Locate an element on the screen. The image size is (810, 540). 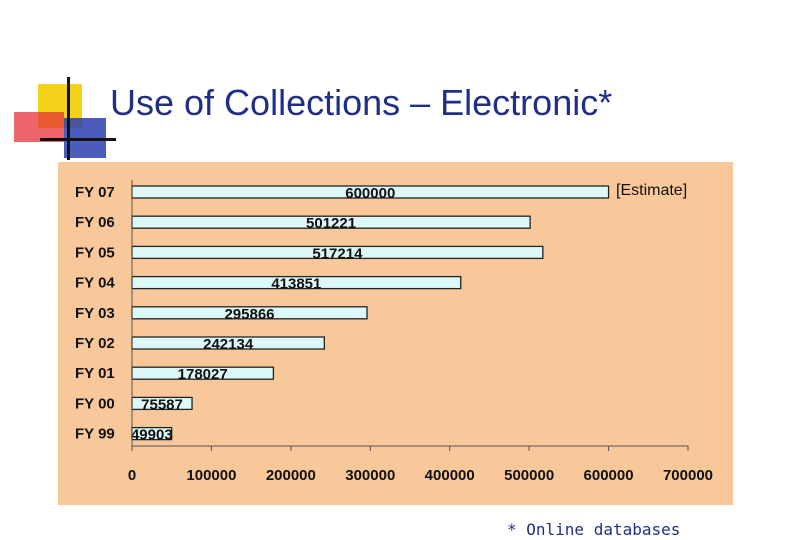
category-label: FY 02 is located at coordinates (95, 343).